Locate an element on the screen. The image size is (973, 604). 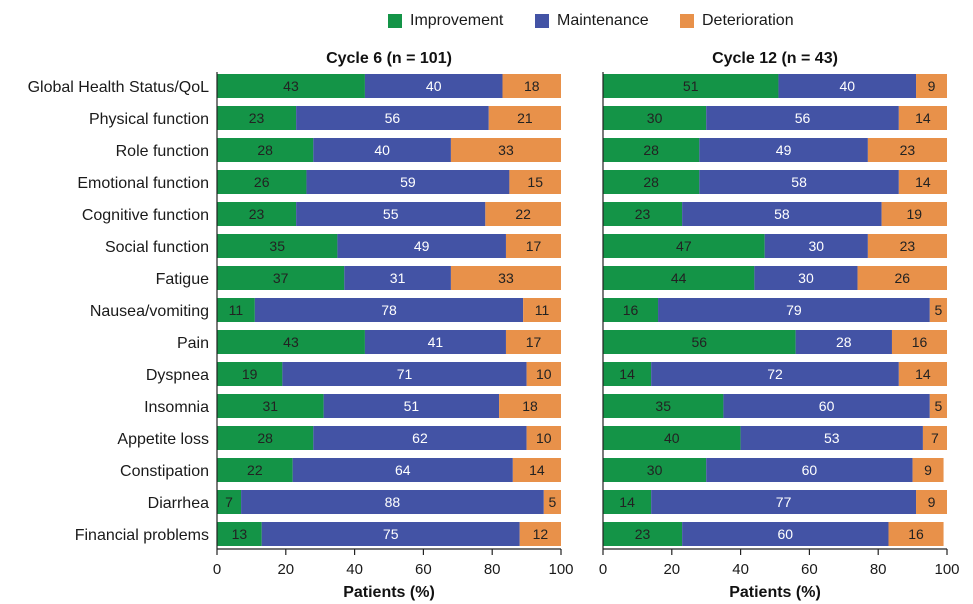
category-label-social-function: Social function is located at coordinates (157, 247).